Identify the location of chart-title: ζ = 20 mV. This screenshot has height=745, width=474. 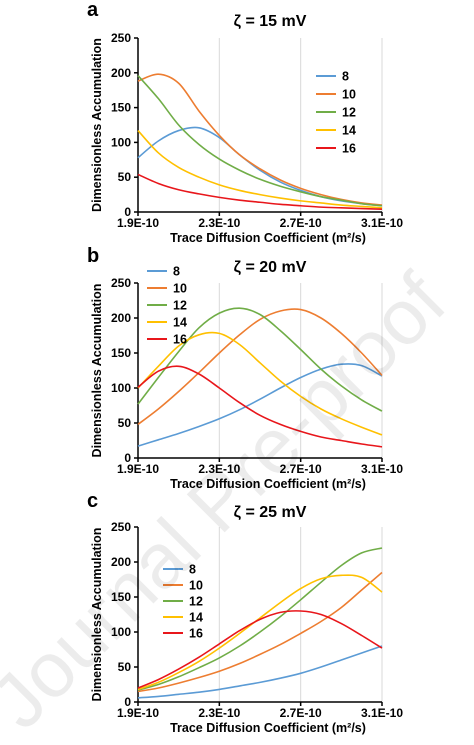
(270, 267).